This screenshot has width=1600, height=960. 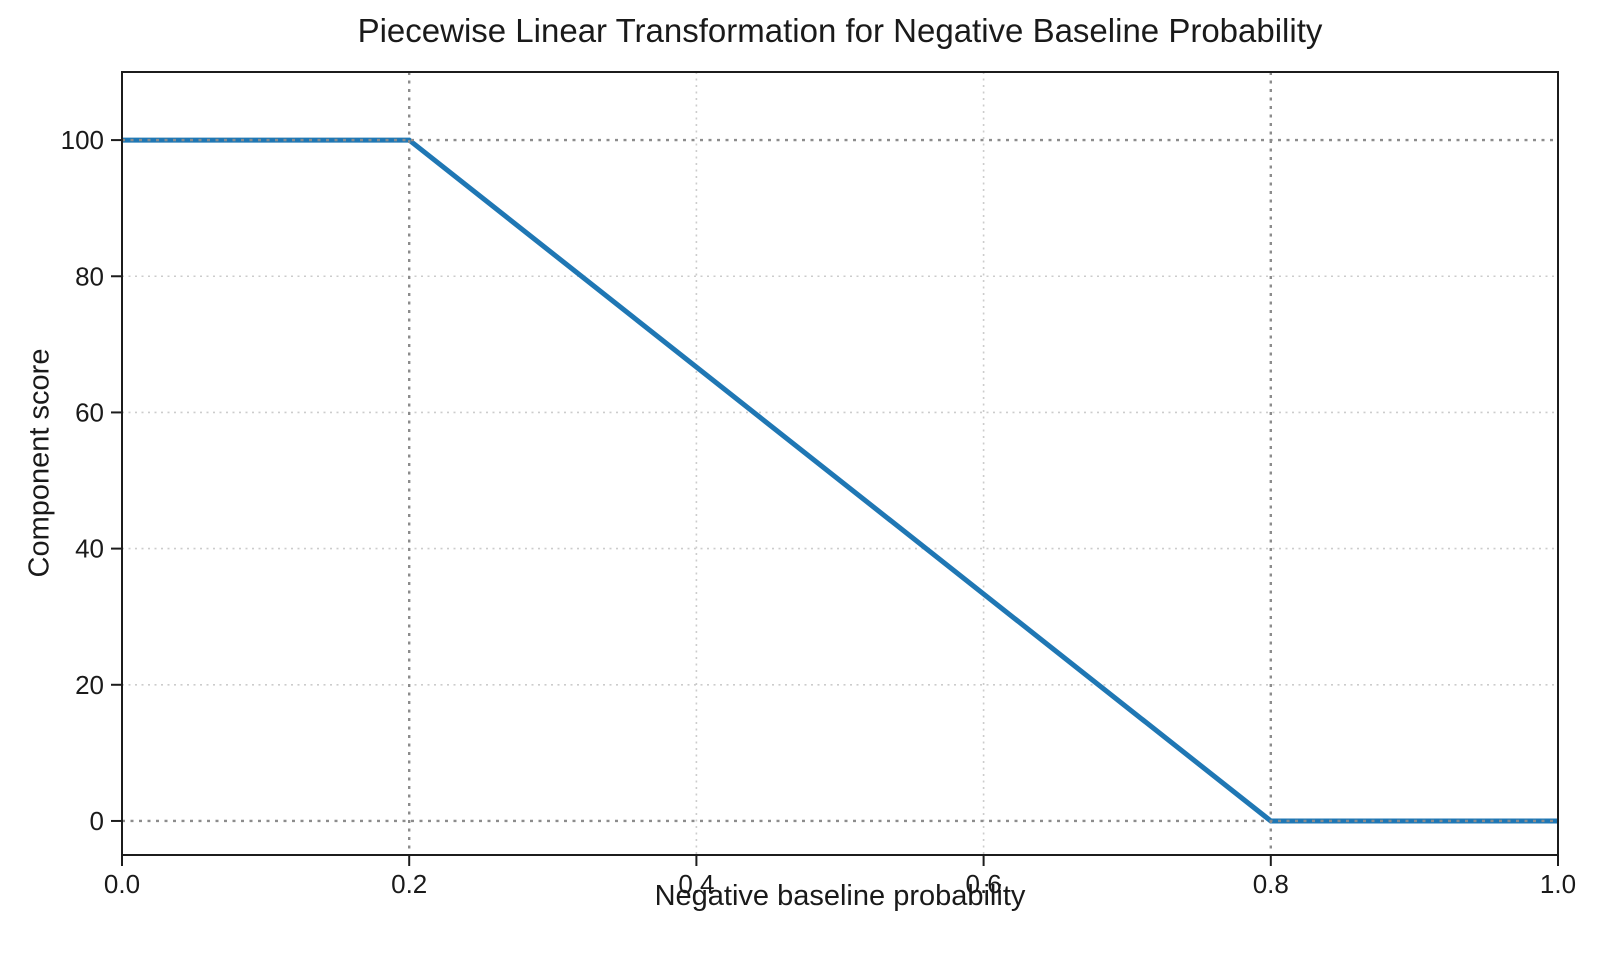 What do you see at coordinates (696, 884) in the screenshot?
I see `x-tick-label: 0.4` at bounding box center [696, 884].